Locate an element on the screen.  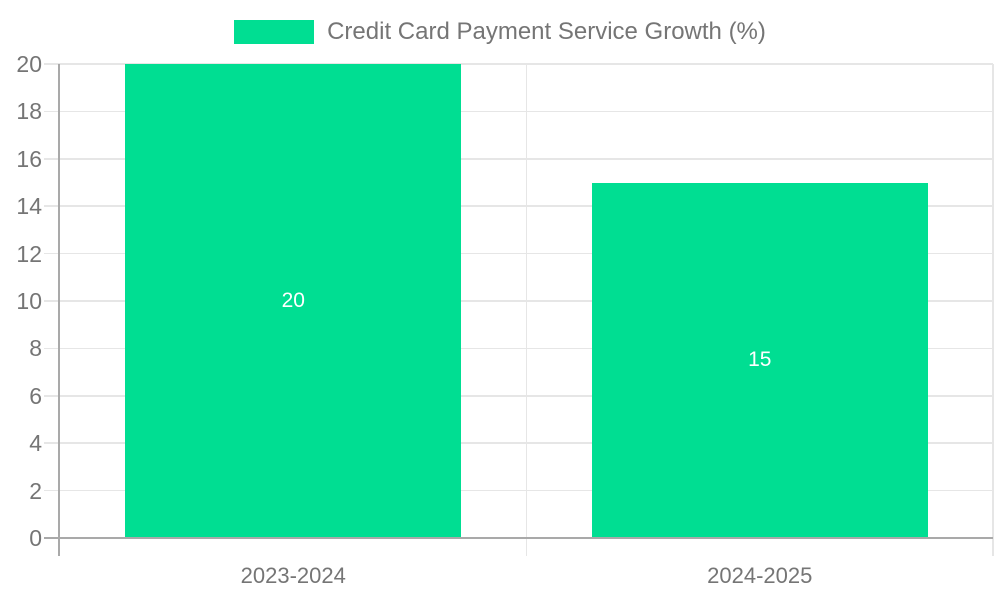
y-axis-tick-label: 4 is located at coordinates (35, 443).